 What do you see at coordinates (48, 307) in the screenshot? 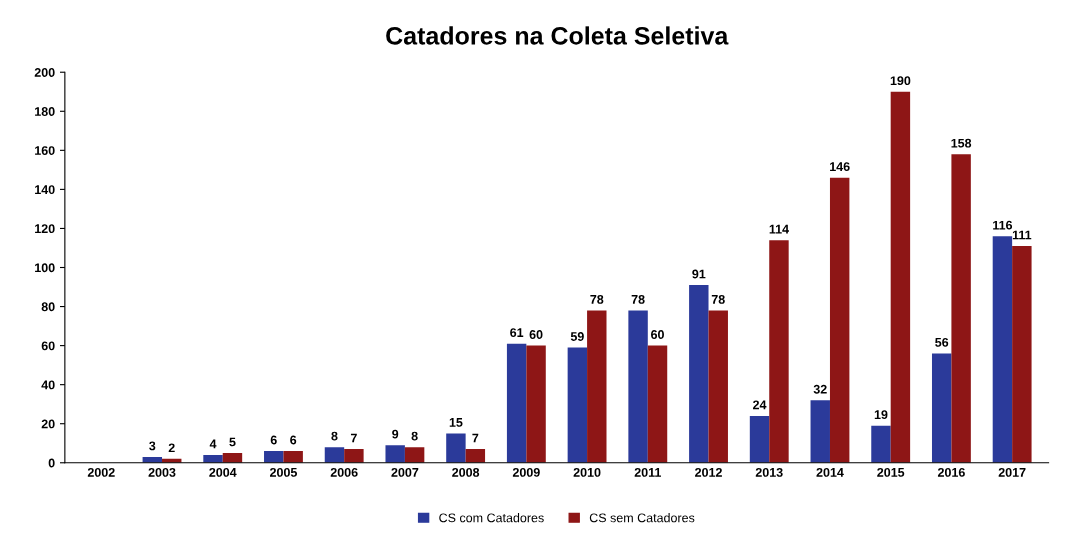
I see `y-tick-label: 80` at bounding box center [48, 307].